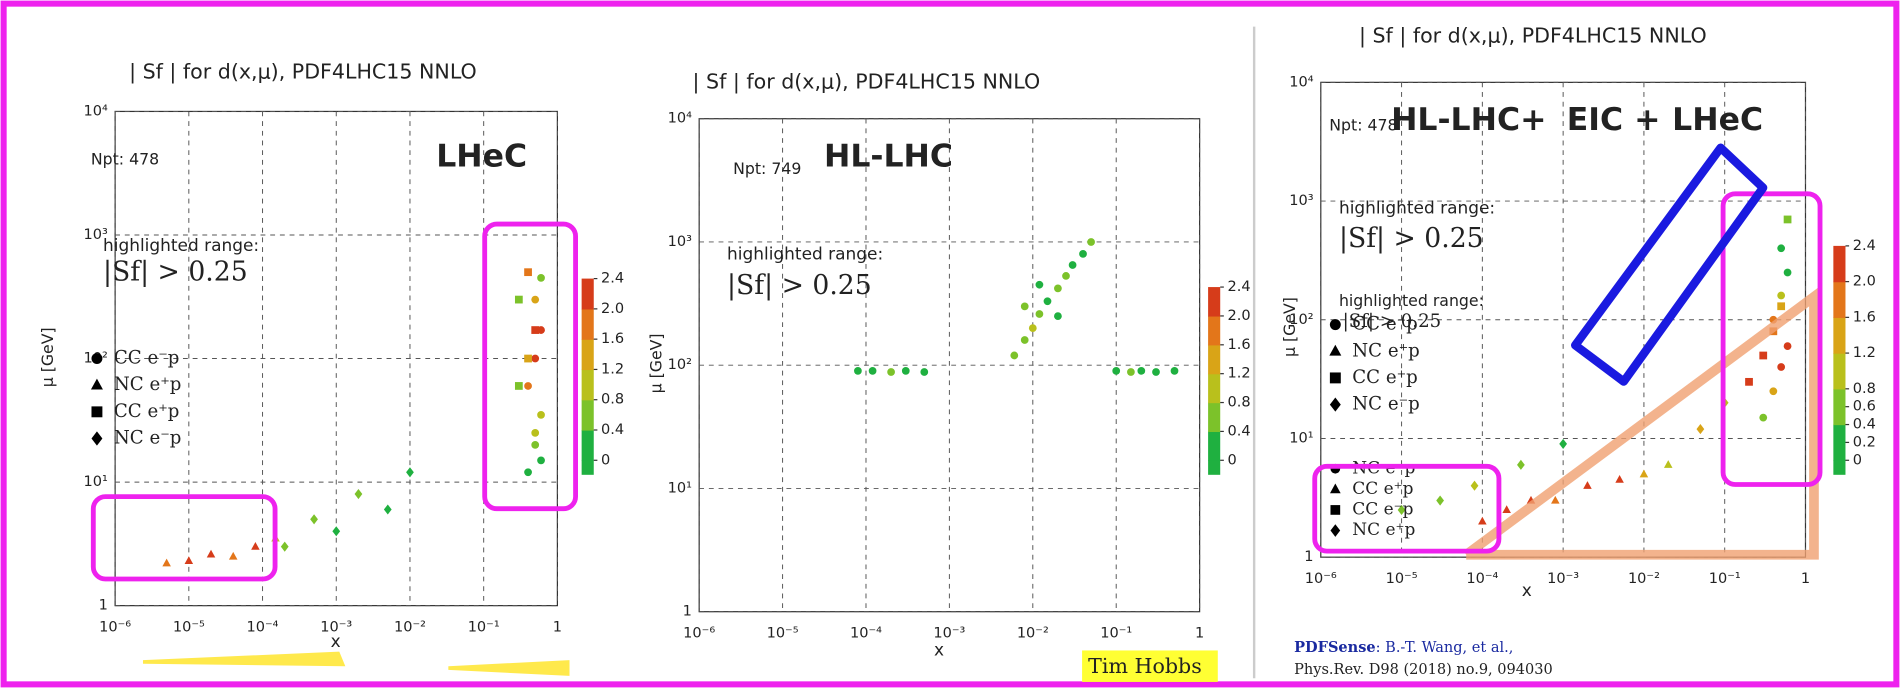  Describe the element at coordinates (336, 627) in the screenshot. I see `x-tick-label: 10⁻³` at that location.